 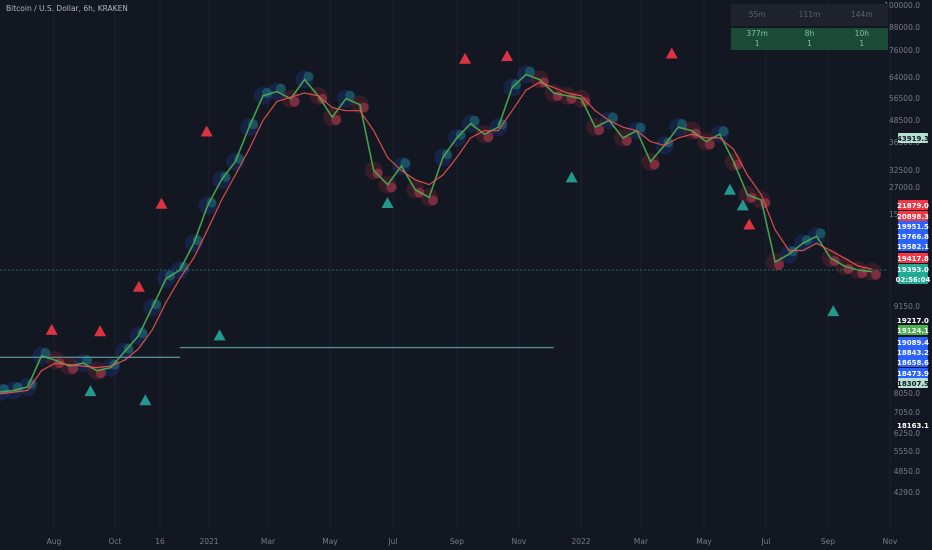 What do you see at coordinates (904, 27) in the screenshot?
I see `price-tick-label: 88000.0` at bounding box center [904, 27].